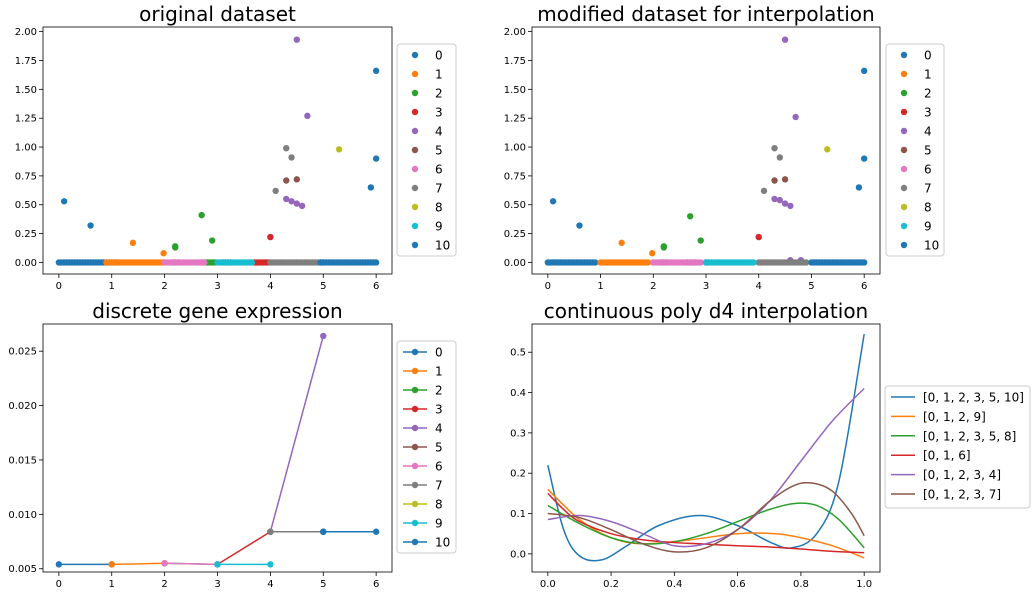 The height and width of the screenshot is (595, 1036). What do you see at coordinates (947, 456) in the screenshot?
I see `legend-label: [0, 1, 6]` at bounding box center [947, 456].